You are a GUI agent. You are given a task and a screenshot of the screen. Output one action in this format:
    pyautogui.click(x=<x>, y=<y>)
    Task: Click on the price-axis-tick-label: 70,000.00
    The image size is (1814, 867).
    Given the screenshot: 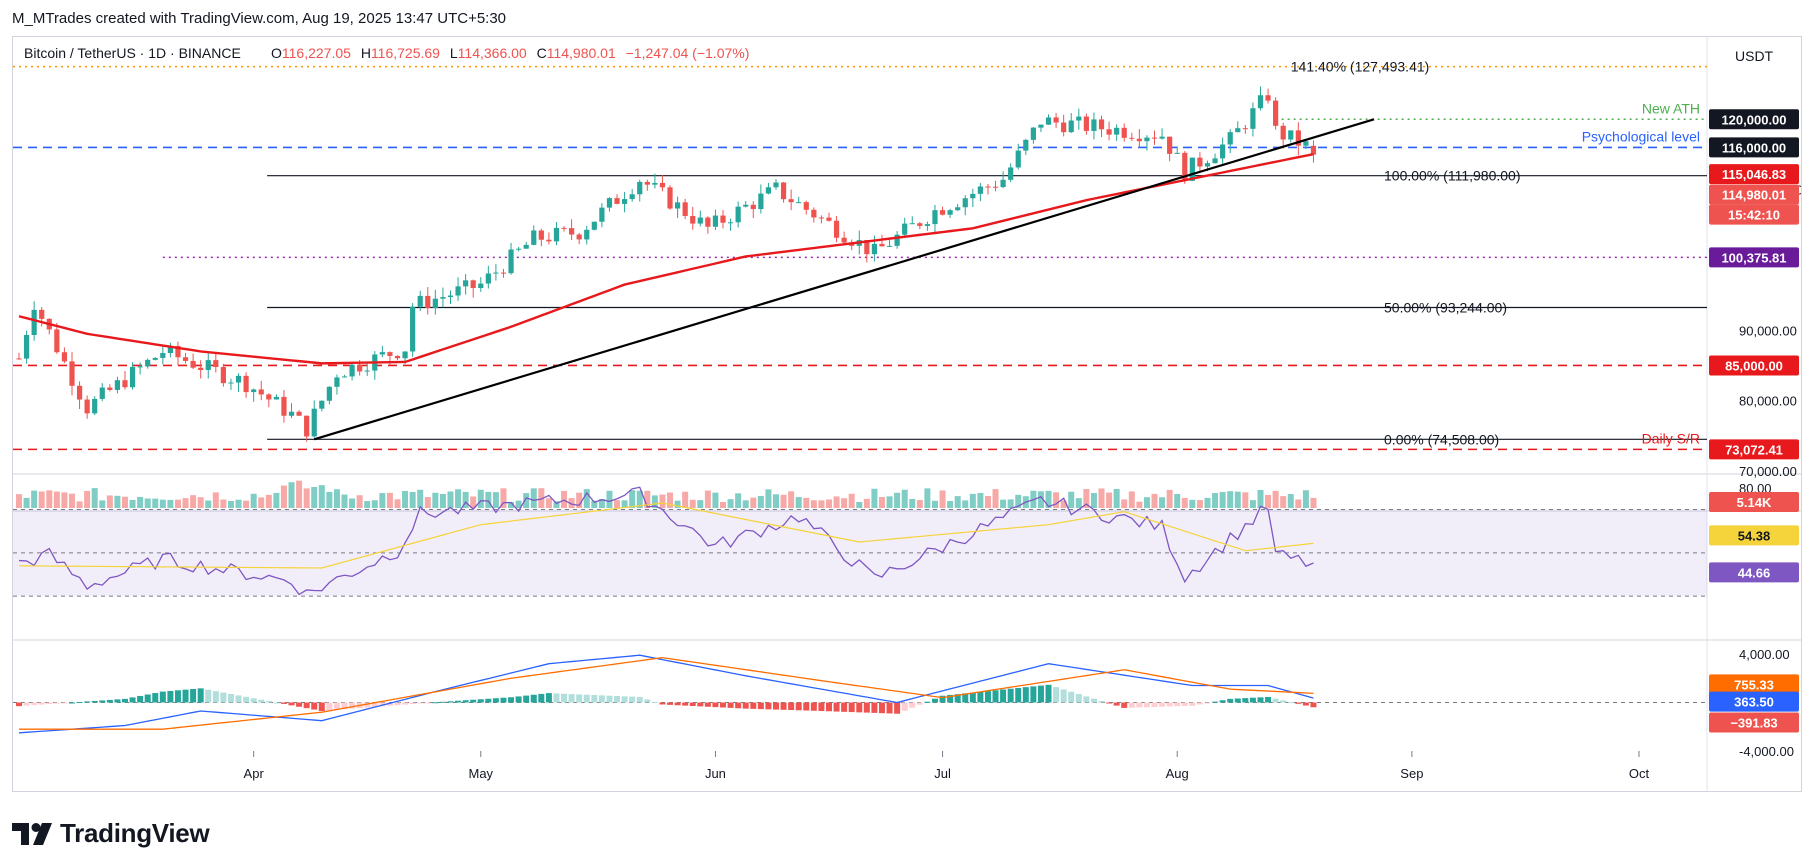 What is the action you would take?
    pyautogui.click(x=1768, y=471)
    